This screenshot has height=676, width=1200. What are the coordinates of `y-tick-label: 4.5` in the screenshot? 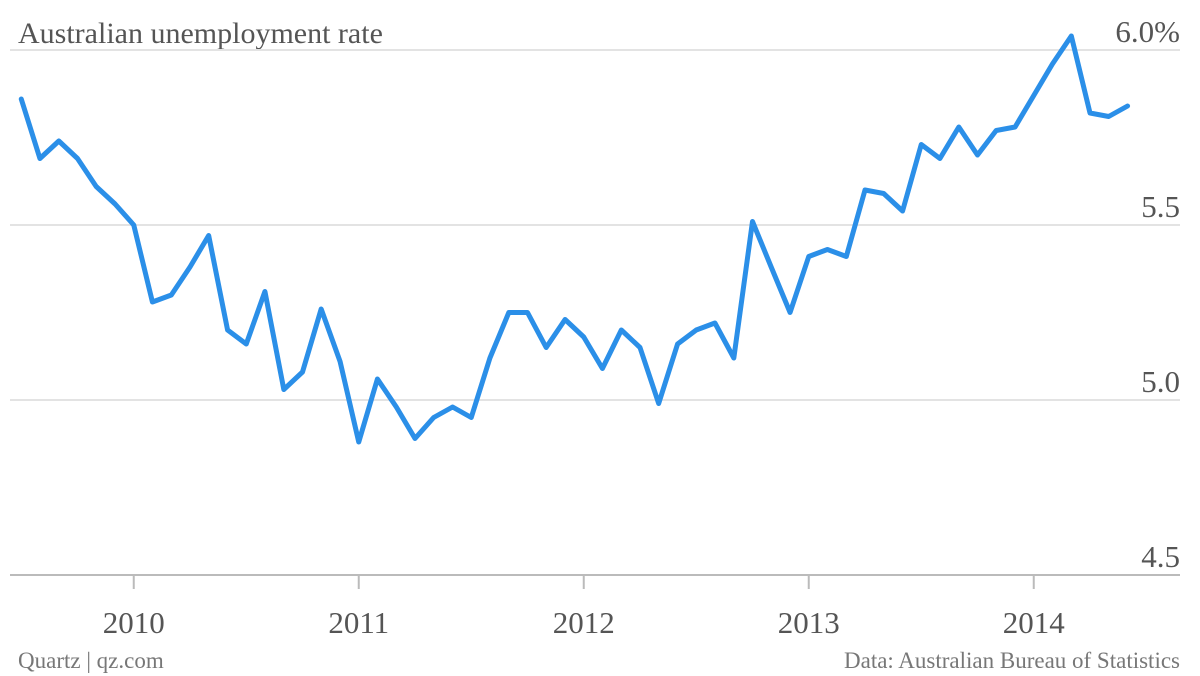 It's located at (1160, 556).